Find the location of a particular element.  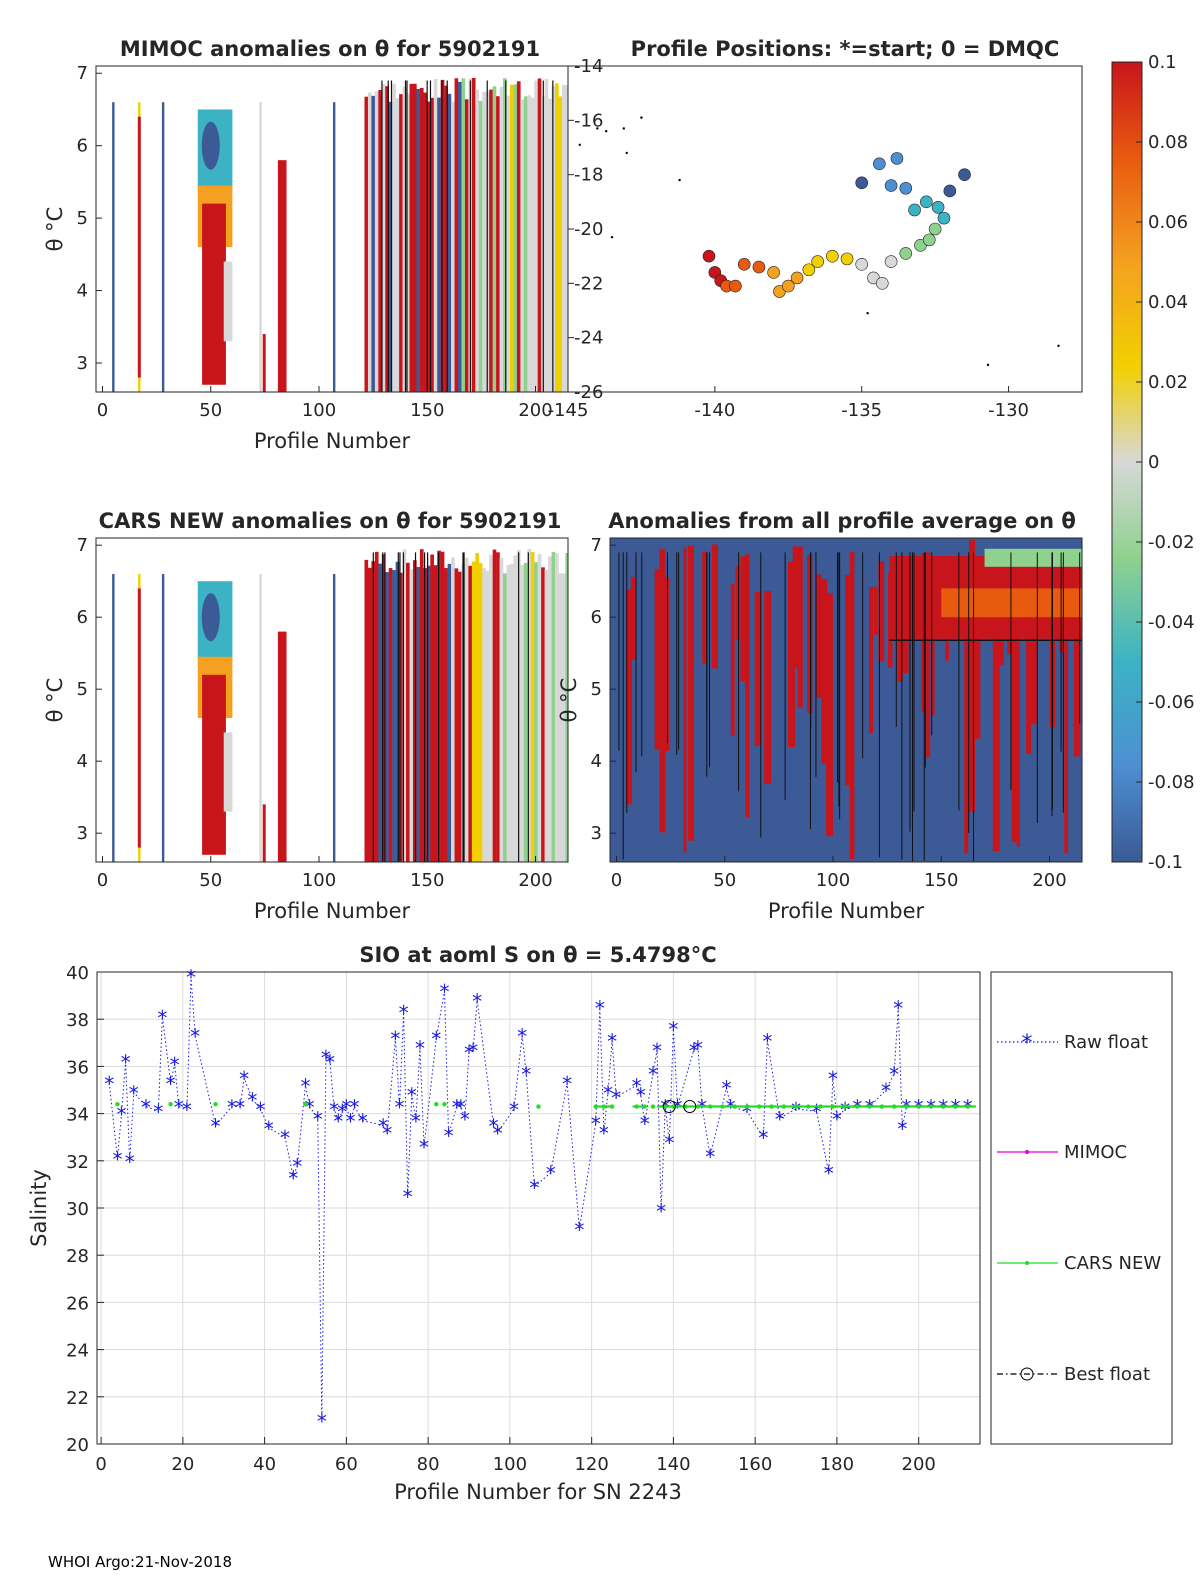

cars-ylabel: θ °C is located at coordinates (55, 700).